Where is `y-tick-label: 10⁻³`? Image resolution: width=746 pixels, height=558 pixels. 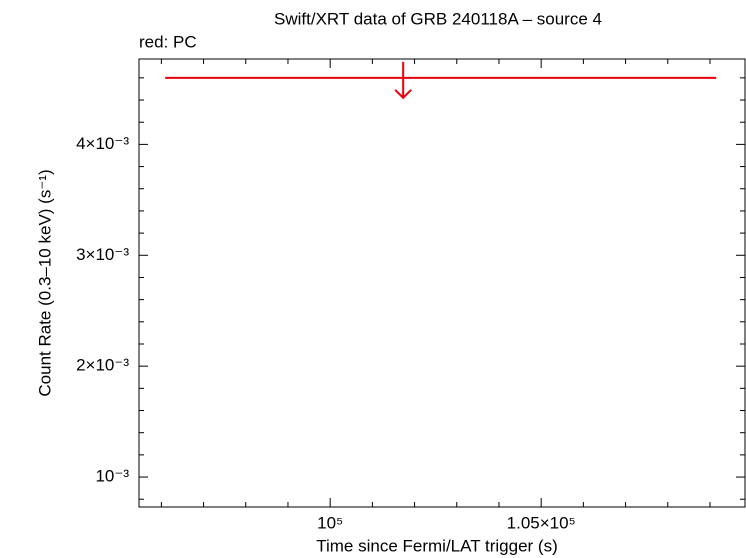 y-tick-label: 10⁻³ is located at coordinates (112, 476).